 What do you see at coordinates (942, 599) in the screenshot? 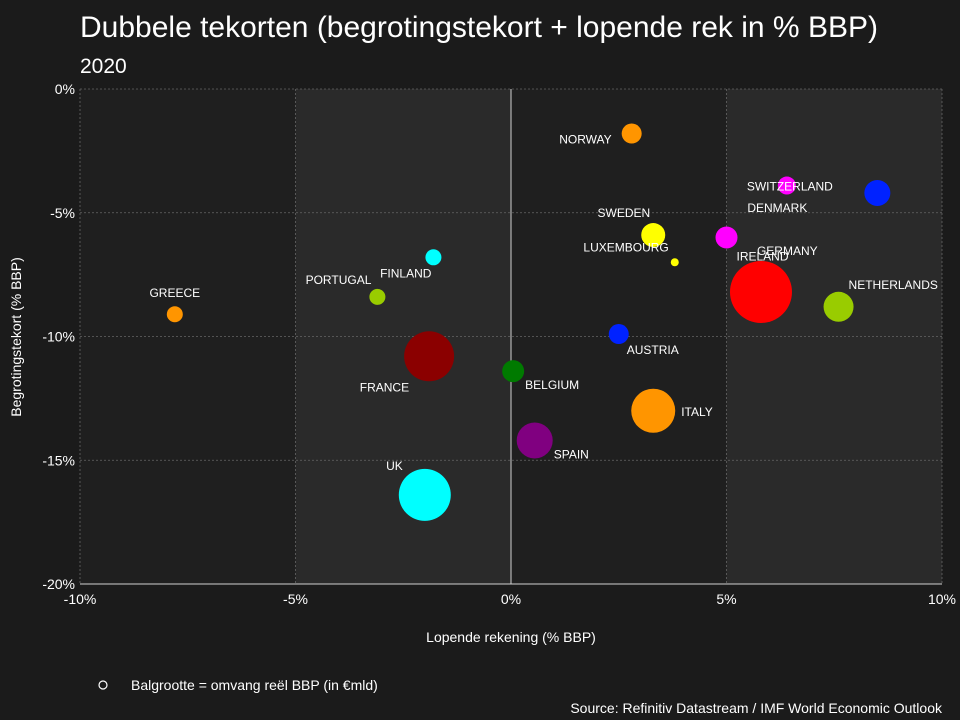
I see `x-tick-label: 10%` at bounding box center [942, 599].